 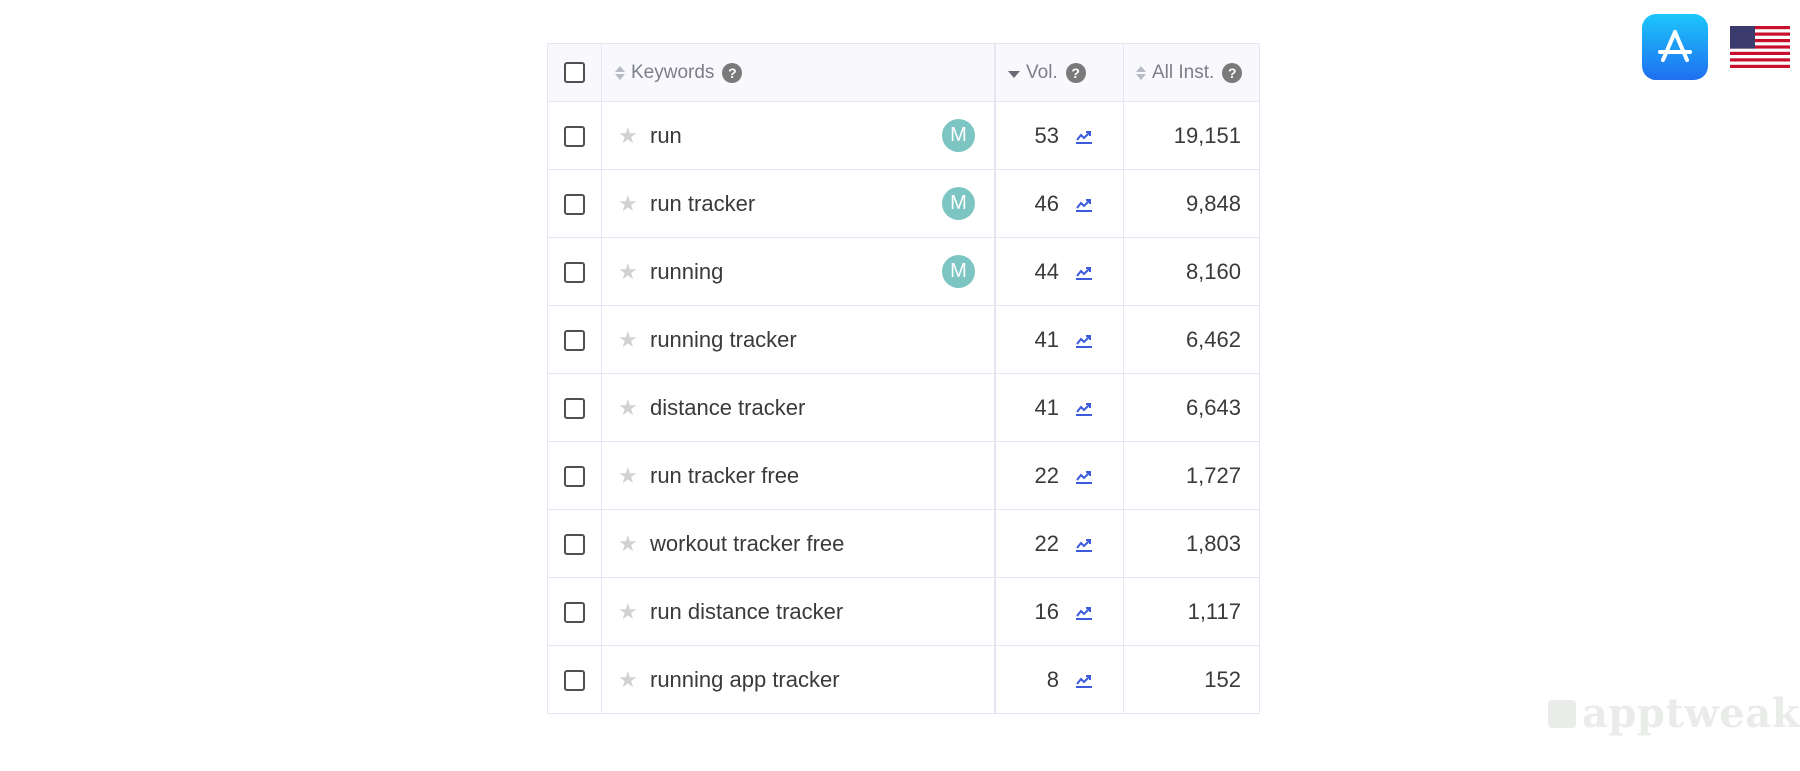 I want to click on installs-cell: 1,727, so click(x=1191, y=475).